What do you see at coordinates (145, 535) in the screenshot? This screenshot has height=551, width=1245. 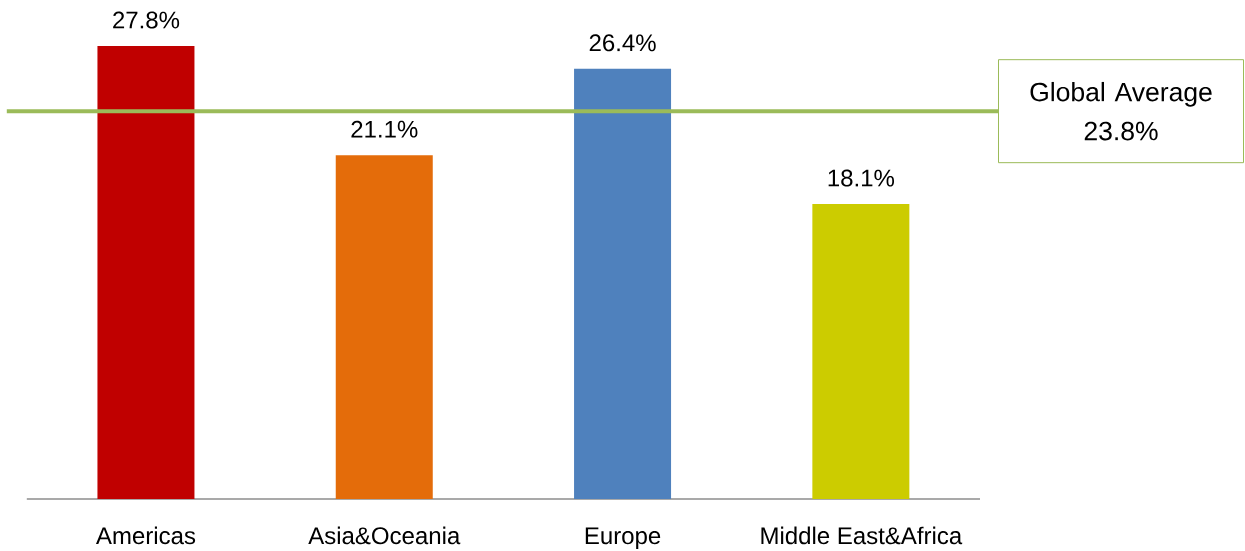 I see `x-tick-label: Americas` at bounding box center [145, 535].